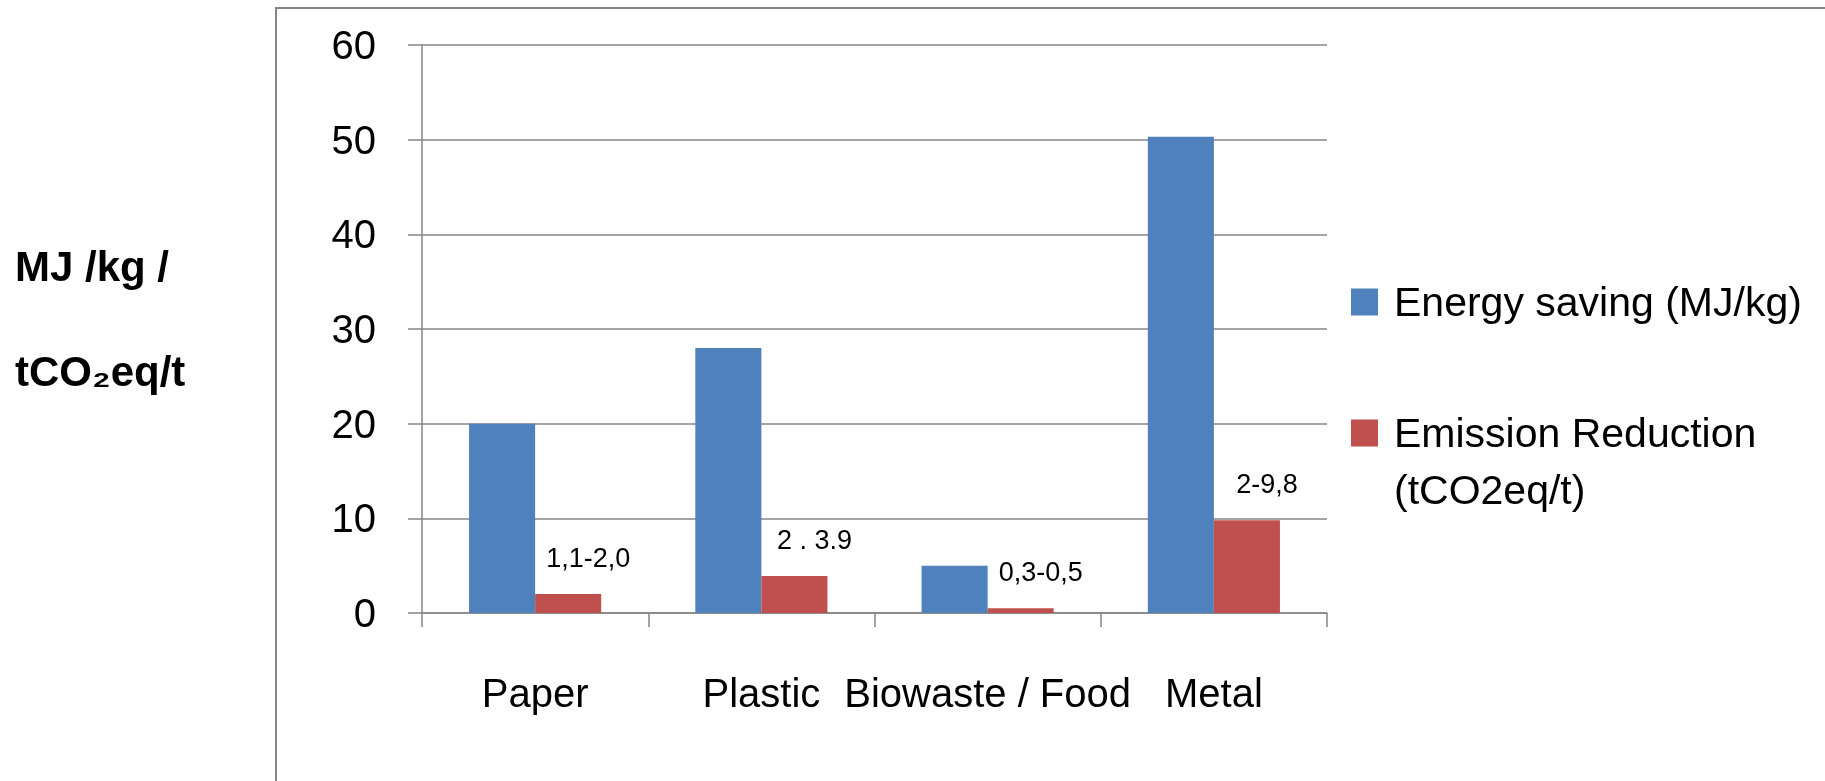  What do you see at coordinates (1598, 302) in the screenshot?
I see `legend-label: Energy saving (MJ/kg)` at bounding box center [1598, 302].